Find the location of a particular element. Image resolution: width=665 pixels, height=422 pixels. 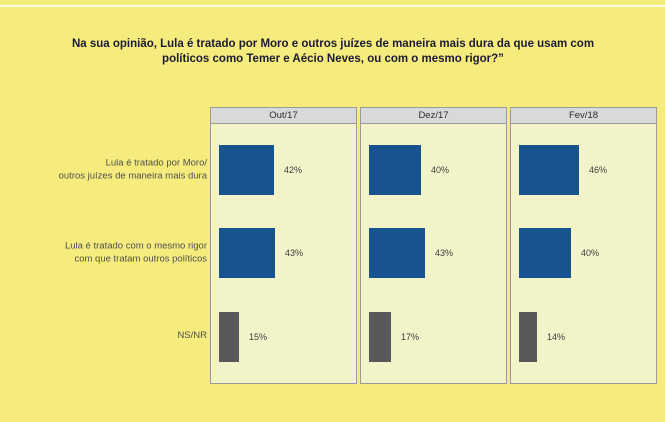

top-divider-line is located at coordinates (332, 6).